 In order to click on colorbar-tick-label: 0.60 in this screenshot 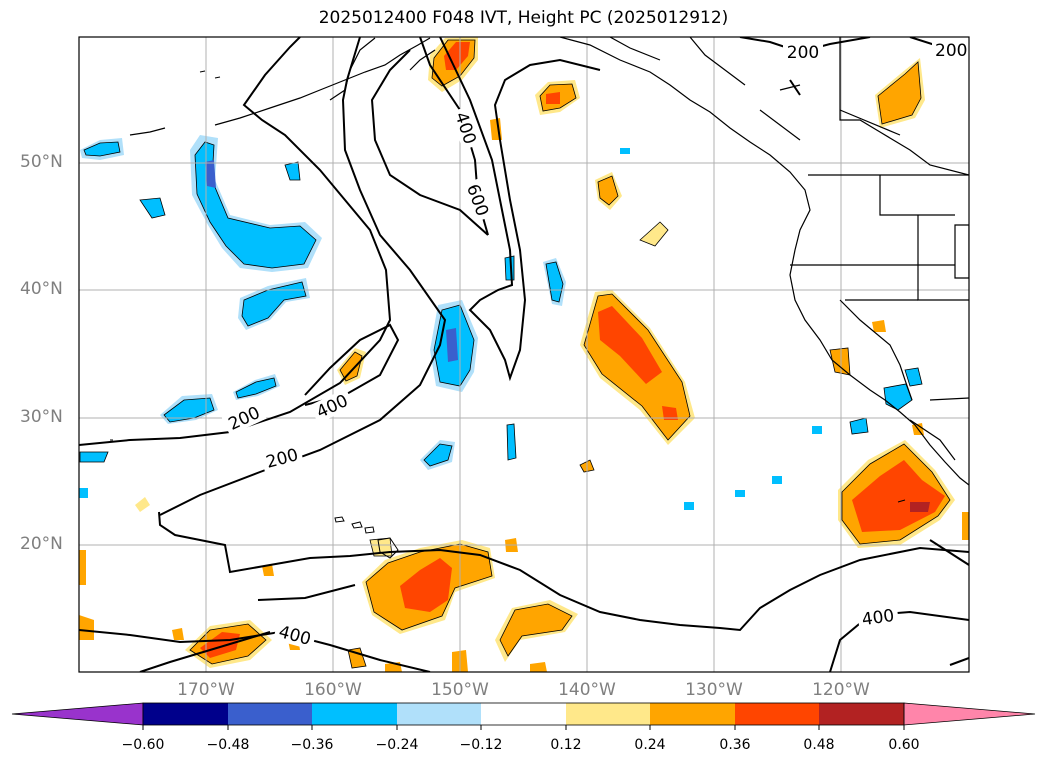, I will do `click(904, 745)`.